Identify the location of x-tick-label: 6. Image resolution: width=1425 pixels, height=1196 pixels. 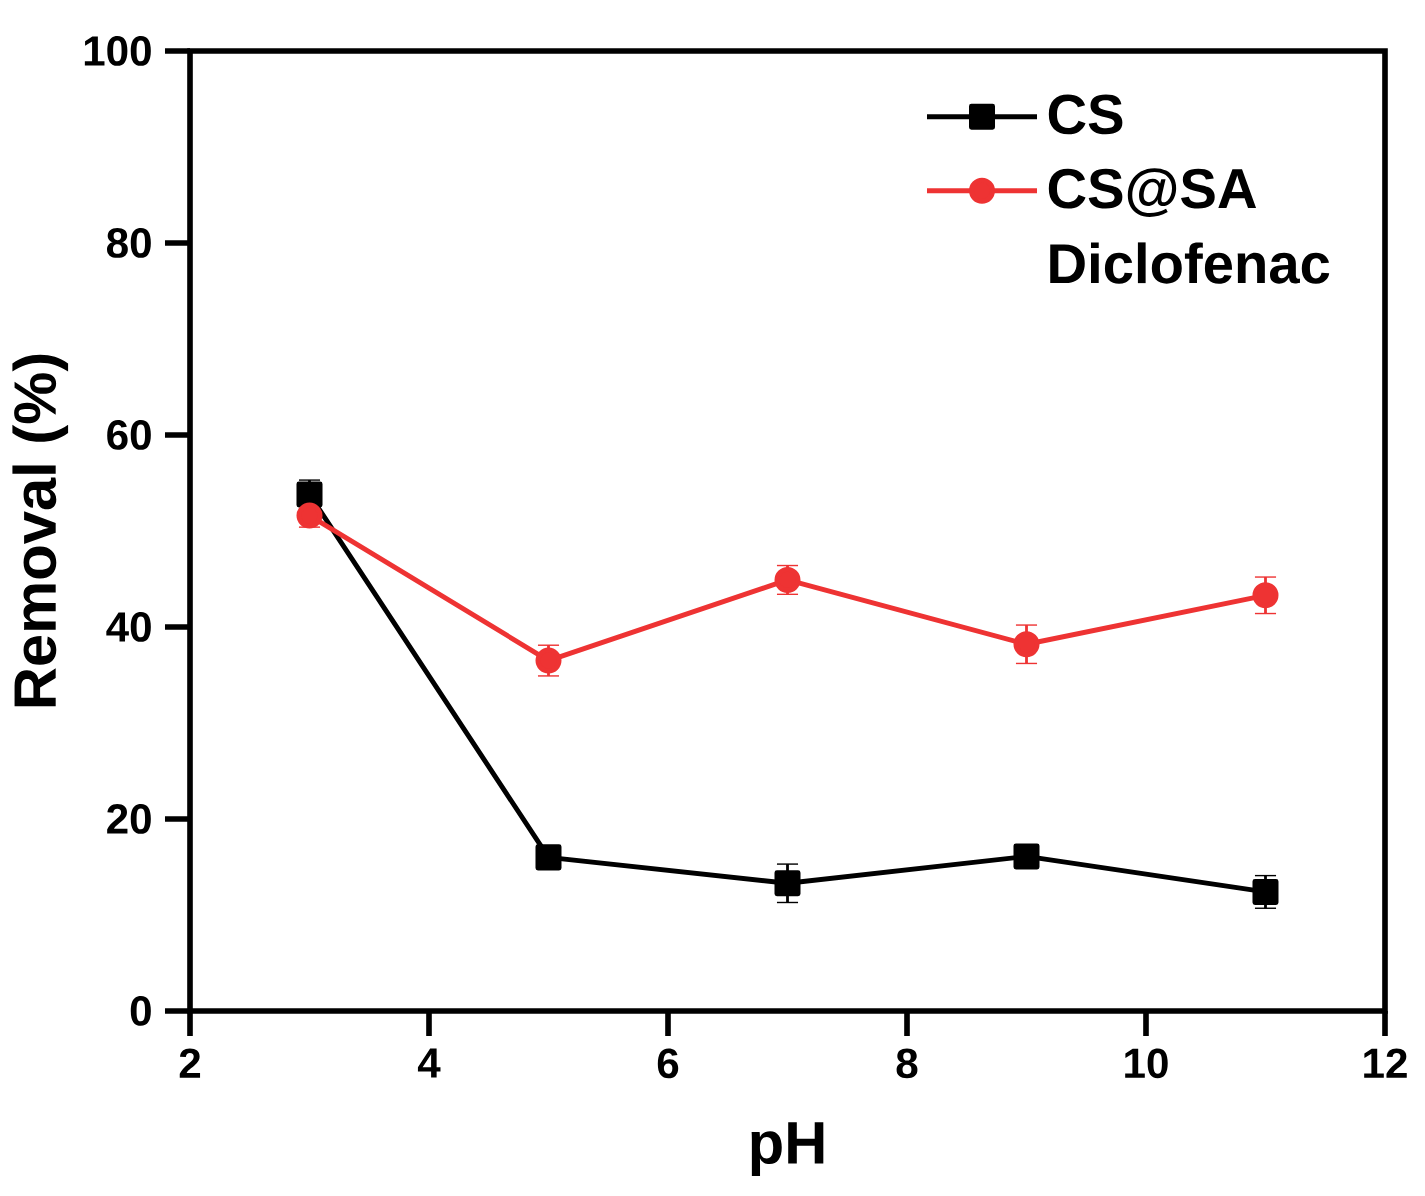
(668, 1063).